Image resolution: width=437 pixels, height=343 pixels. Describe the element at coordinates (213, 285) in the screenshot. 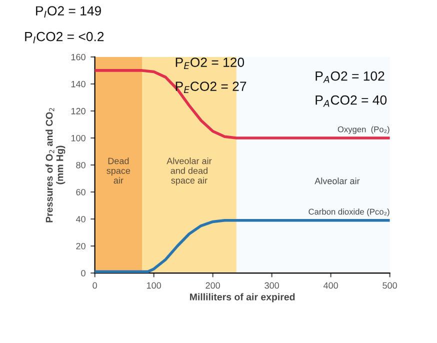

I see `x-tick-label: 200` at that location.